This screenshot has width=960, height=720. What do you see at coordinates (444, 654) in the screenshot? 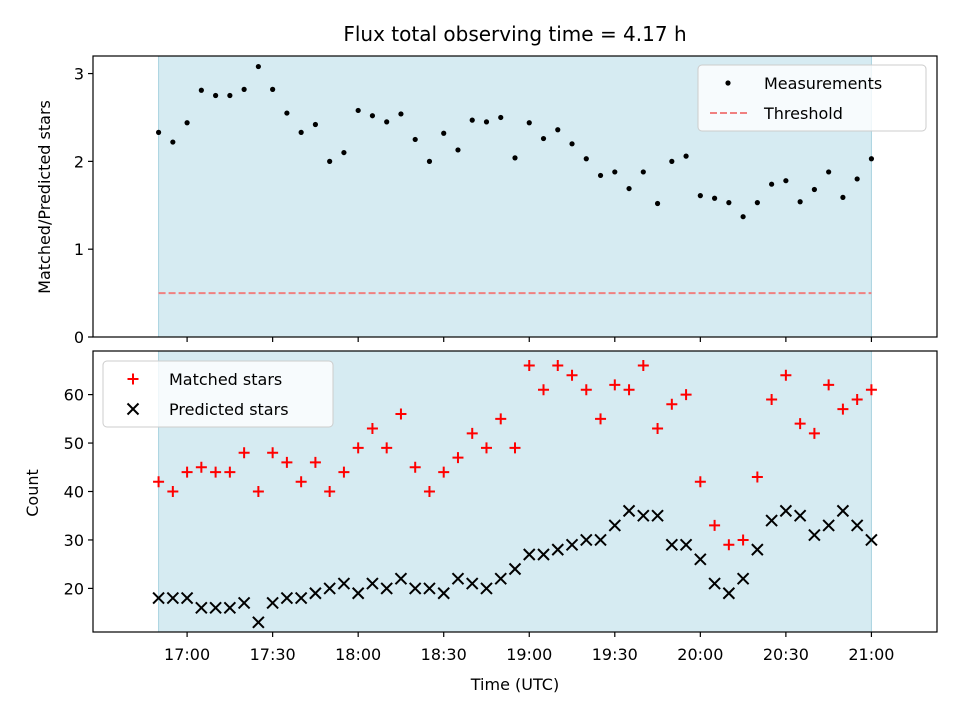
I see `x-tick-label: 18:30` at bounding box center [444, 654].